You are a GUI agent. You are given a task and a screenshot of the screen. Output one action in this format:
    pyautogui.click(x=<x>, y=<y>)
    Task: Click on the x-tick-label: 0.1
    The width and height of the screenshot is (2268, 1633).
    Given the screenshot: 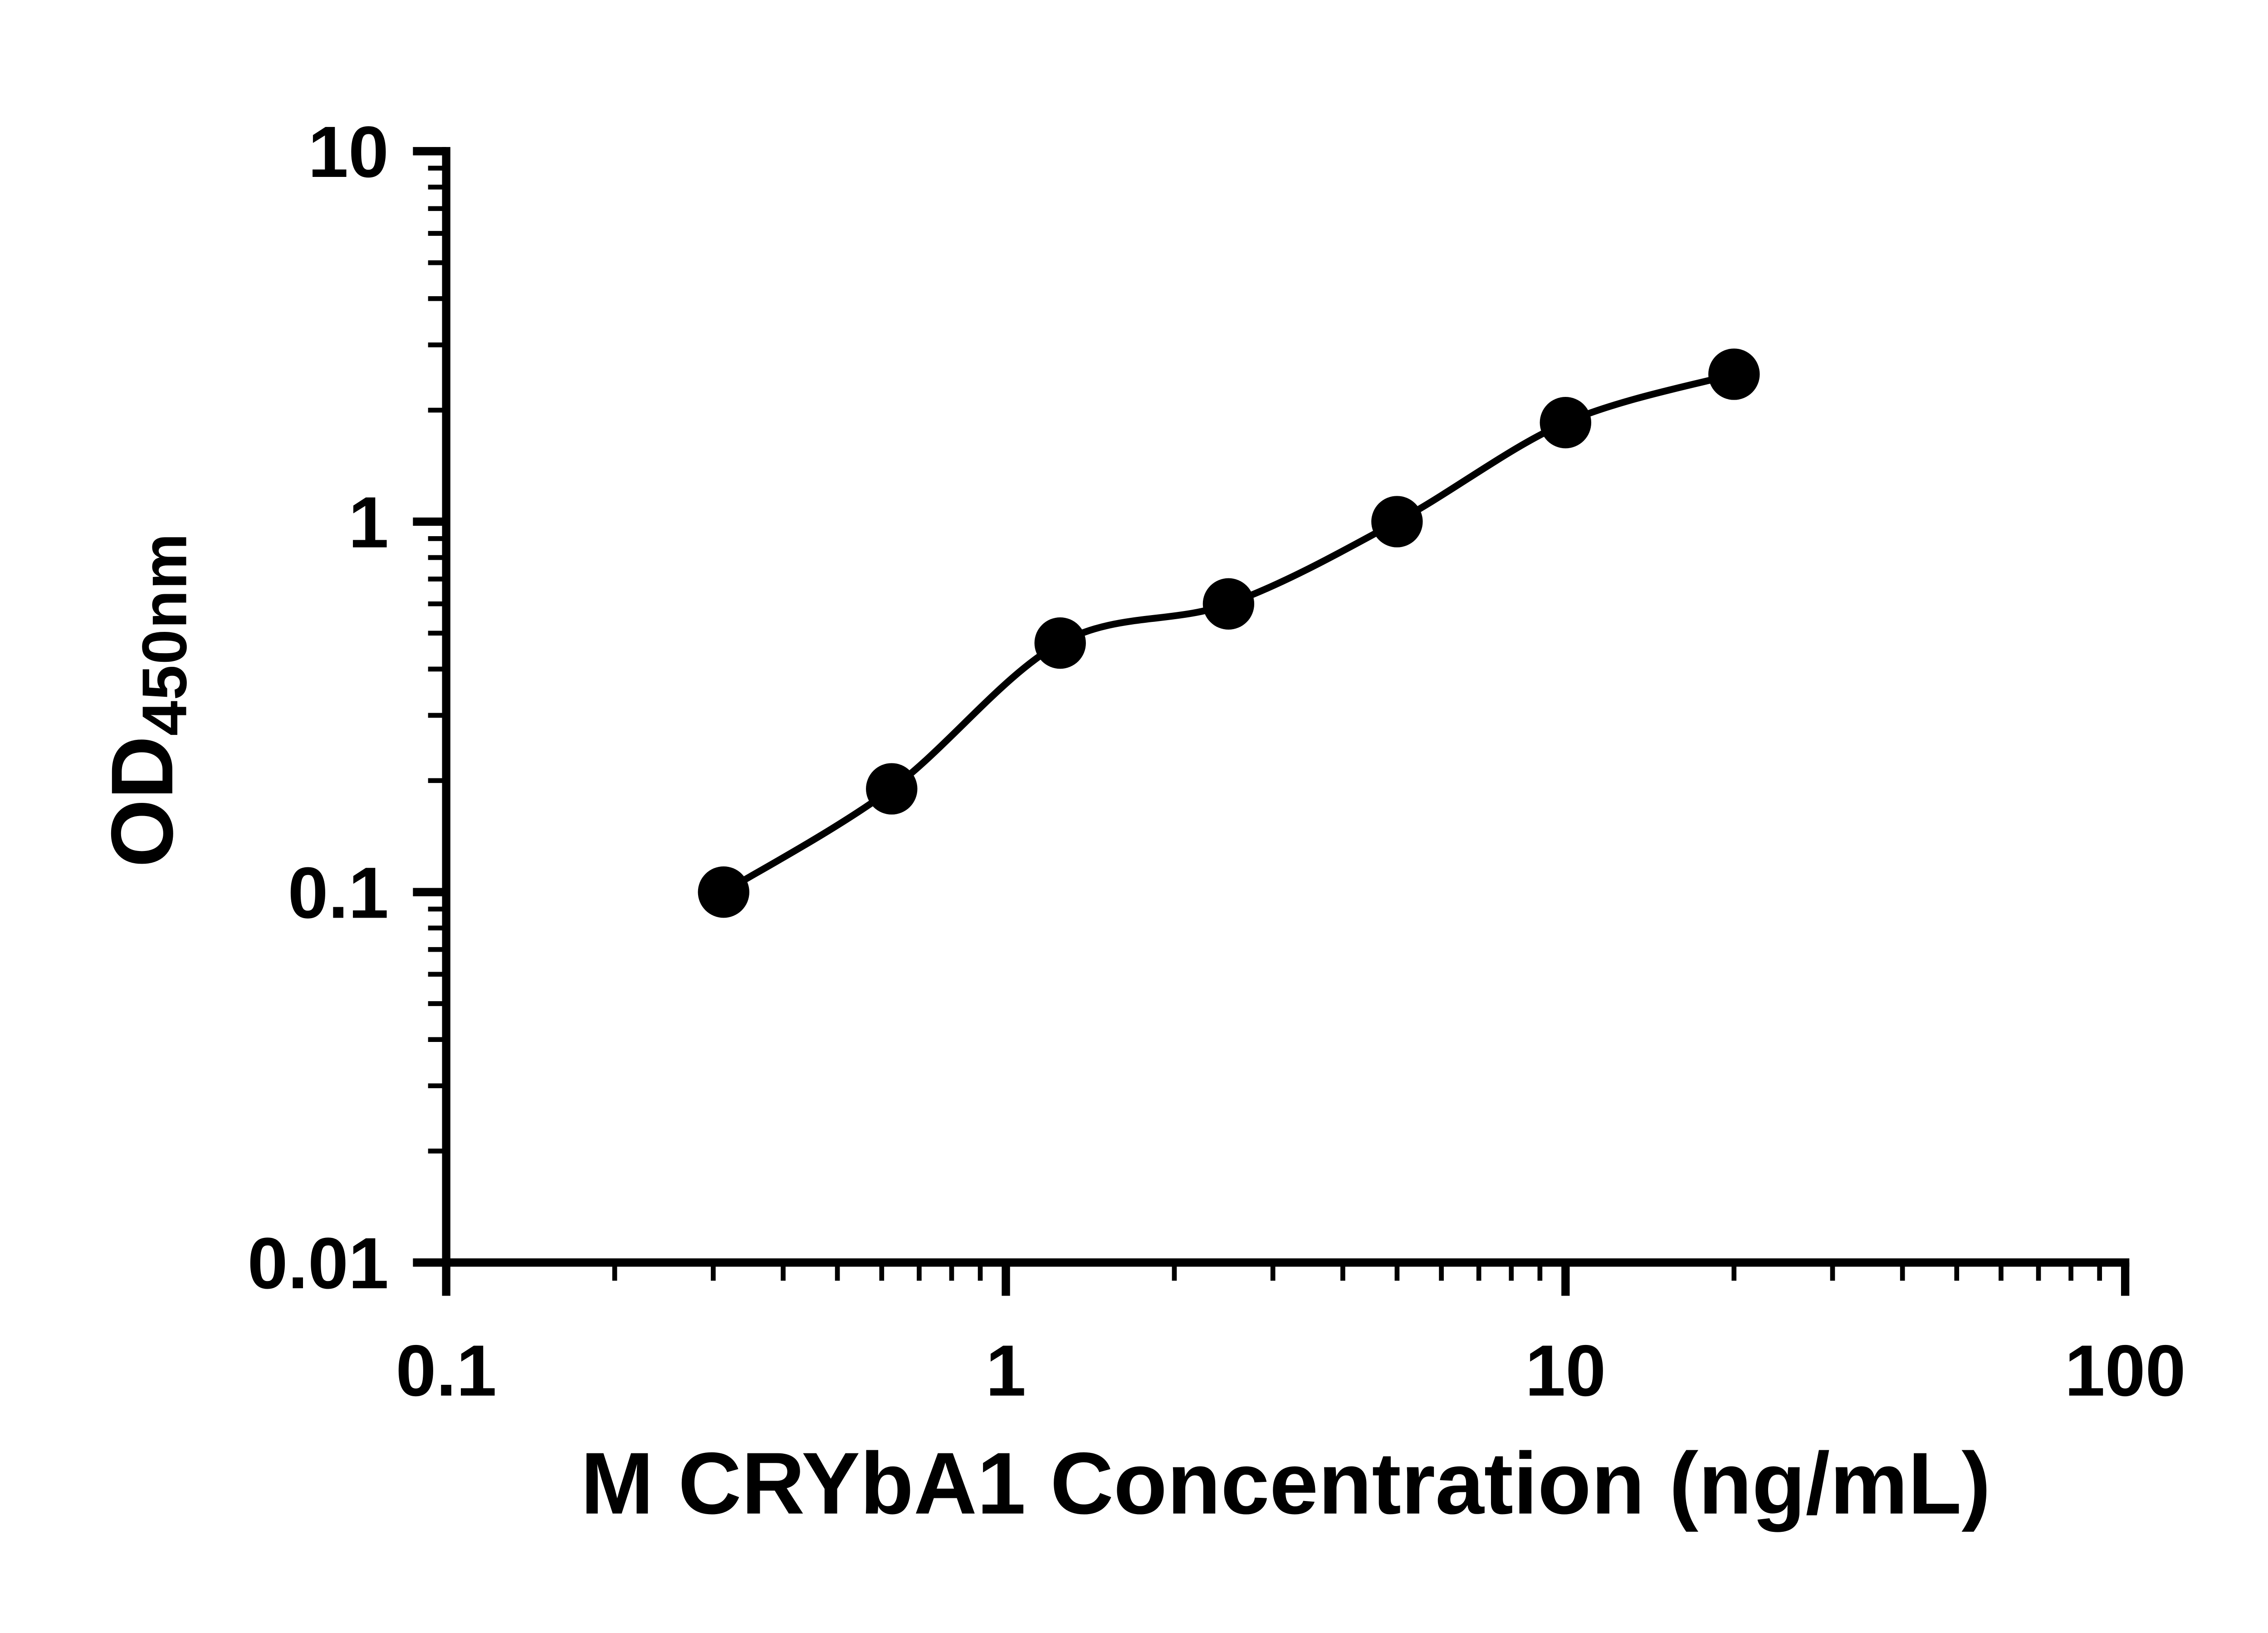 What is the action you would take?
    pyautogui.click(x=446, y=1370)
    